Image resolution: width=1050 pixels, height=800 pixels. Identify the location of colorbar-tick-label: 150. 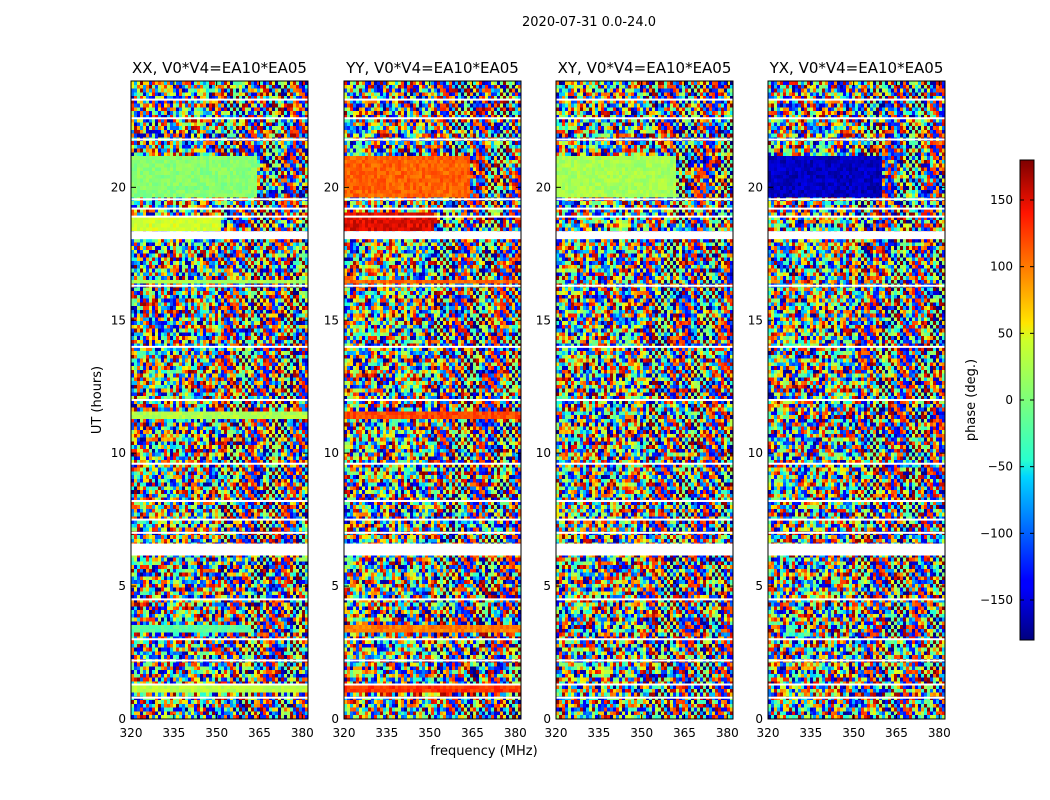
(1001, 200).